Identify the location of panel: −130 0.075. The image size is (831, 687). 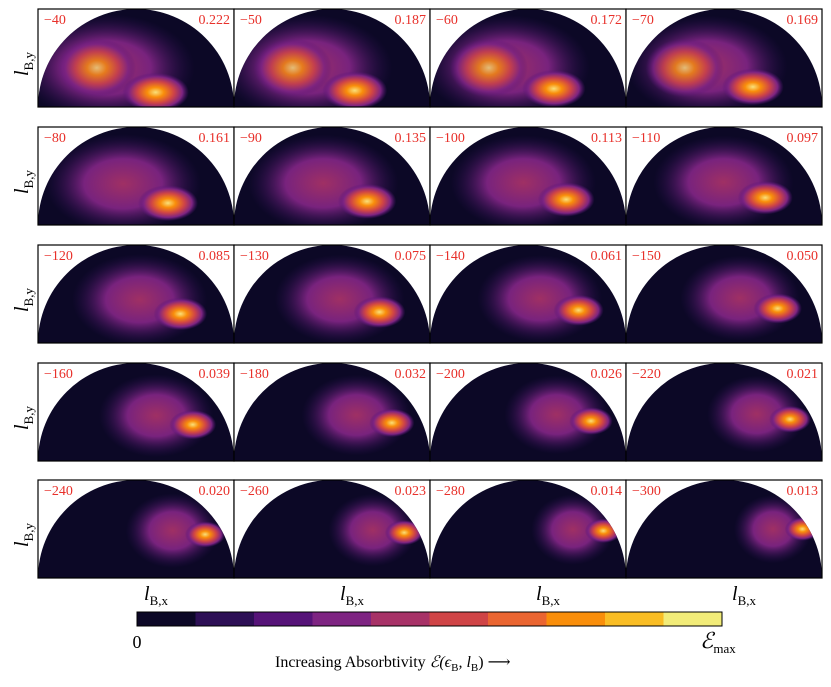
(332, 294).